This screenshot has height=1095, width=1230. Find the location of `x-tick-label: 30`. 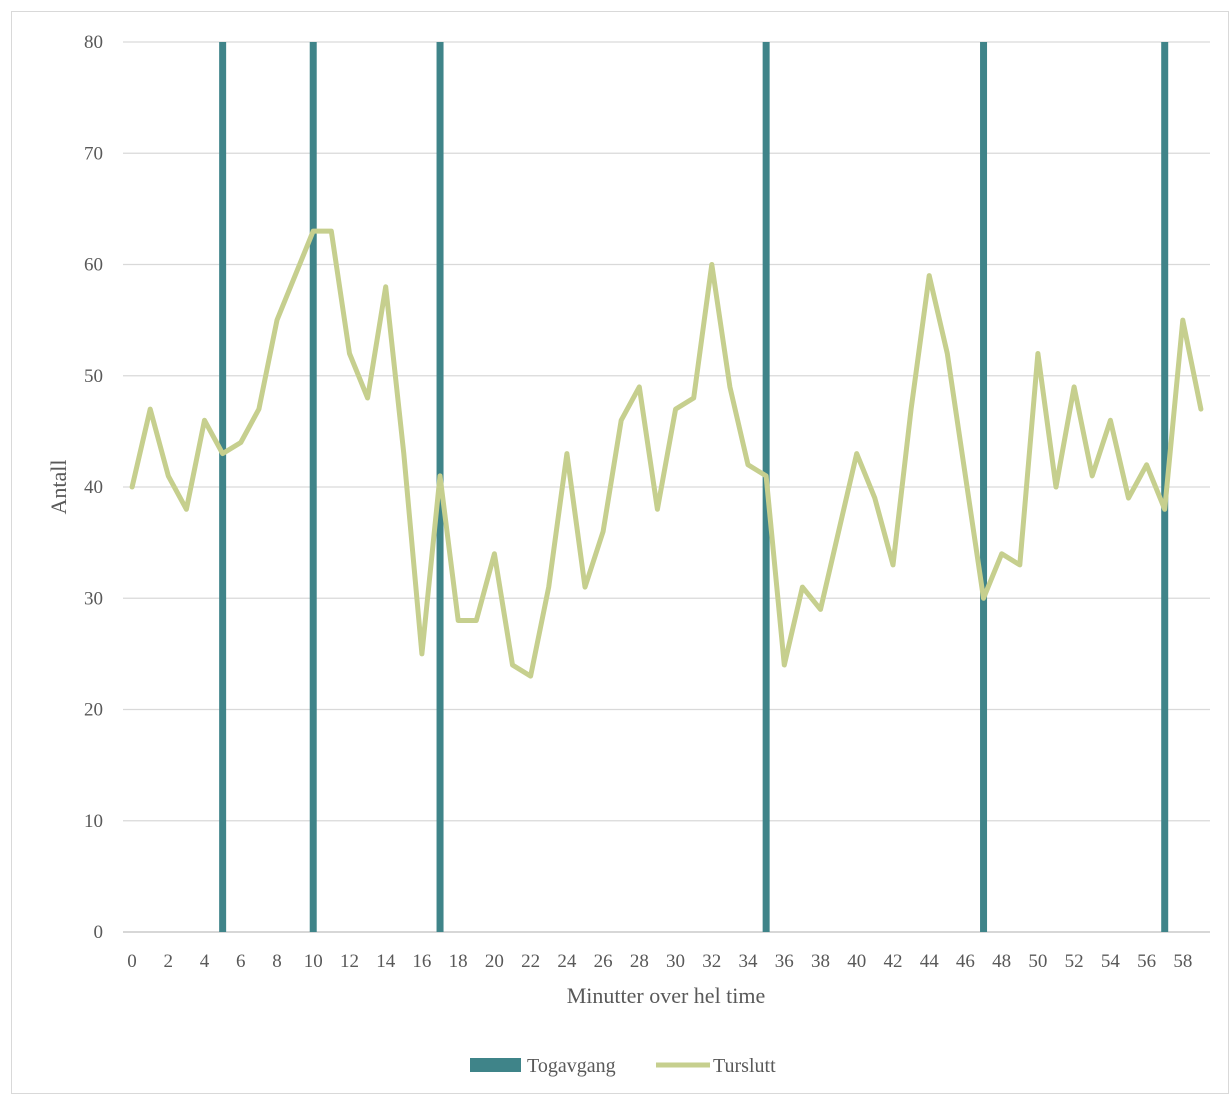

x-tick-label: 30 is located at coordinates (675, 961).